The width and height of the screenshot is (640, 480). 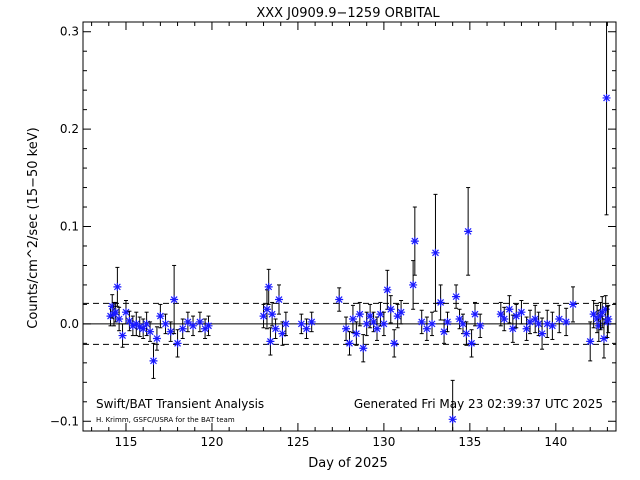 What do you see at coordinates (383, 442) in the screenshot?
I see `x-tick-label: 130` at bounding box center [383, 442].